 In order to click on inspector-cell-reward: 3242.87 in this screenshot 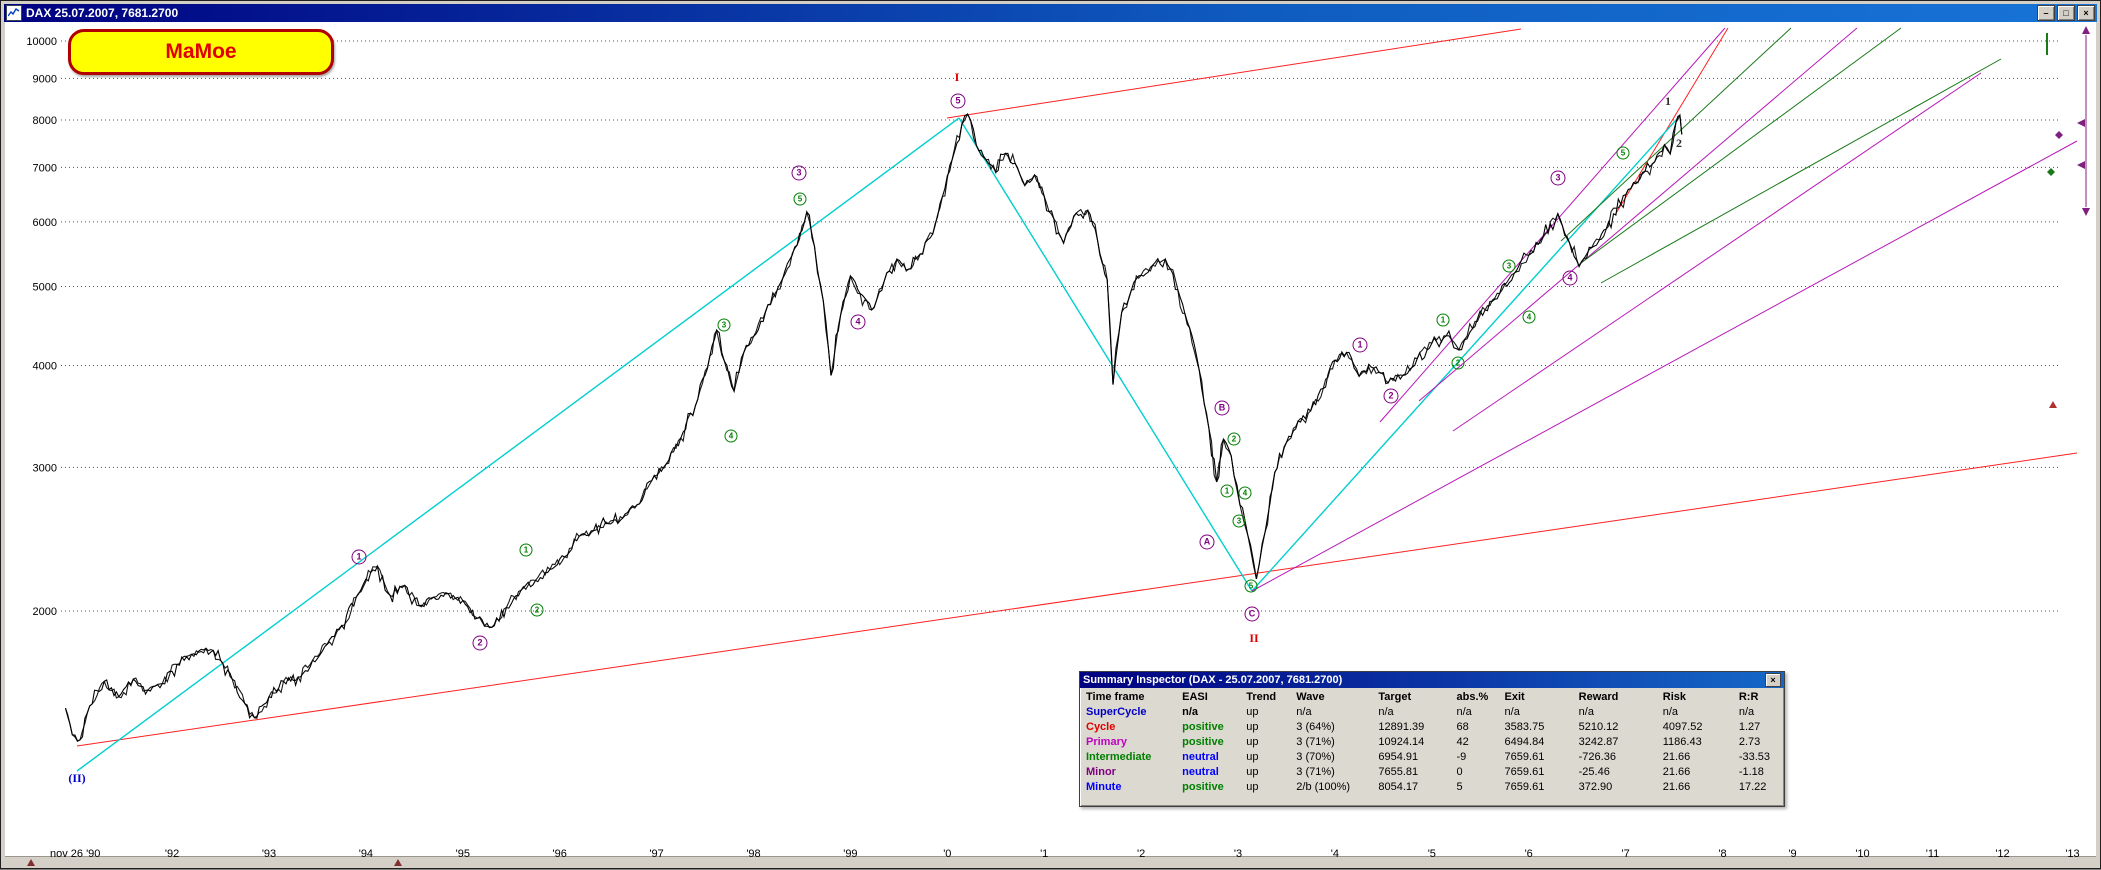, I will do `click(1598, 741)`.